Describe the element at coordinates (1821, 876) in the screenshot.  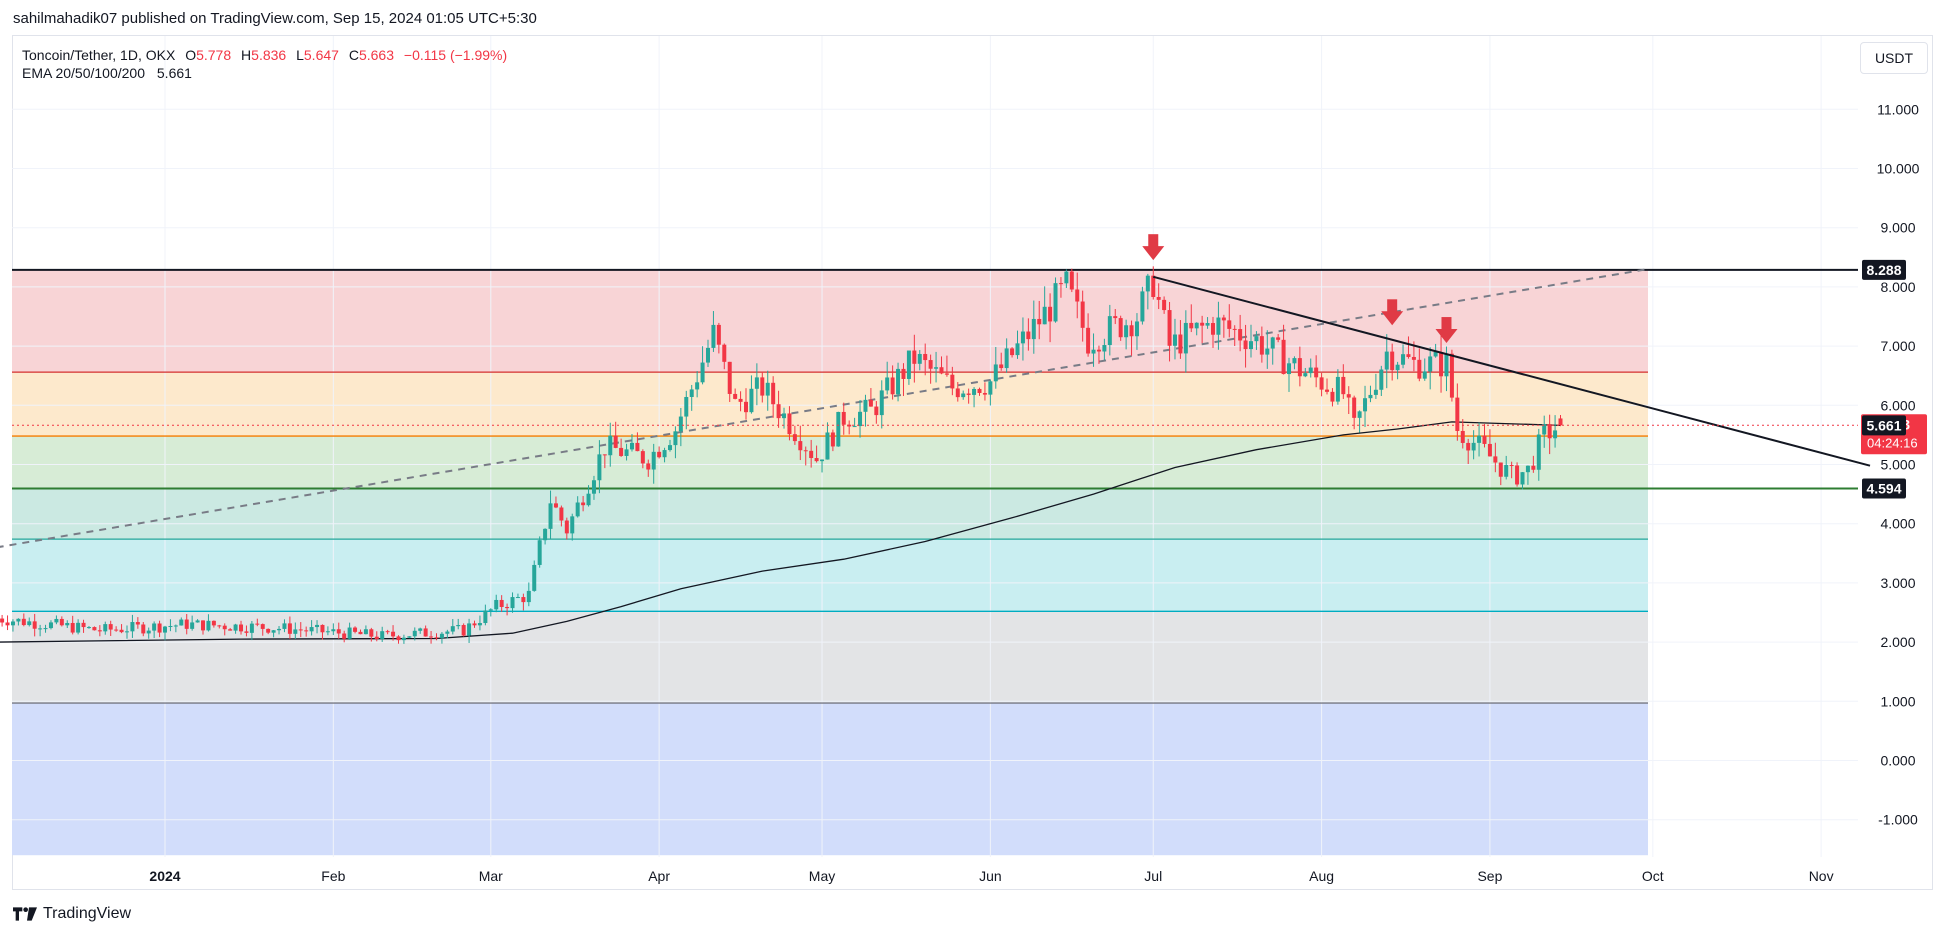
I see `x-tick-label: Nov` at that location.